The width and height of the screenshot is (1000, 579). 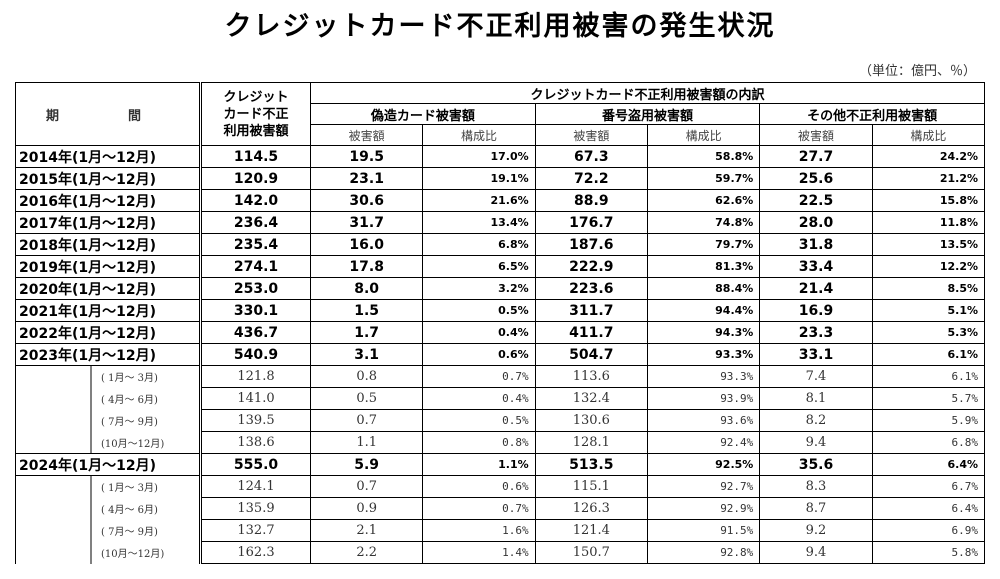 I want to click on other-ratio-cell: 5.3%, so click(x=928, y=332).